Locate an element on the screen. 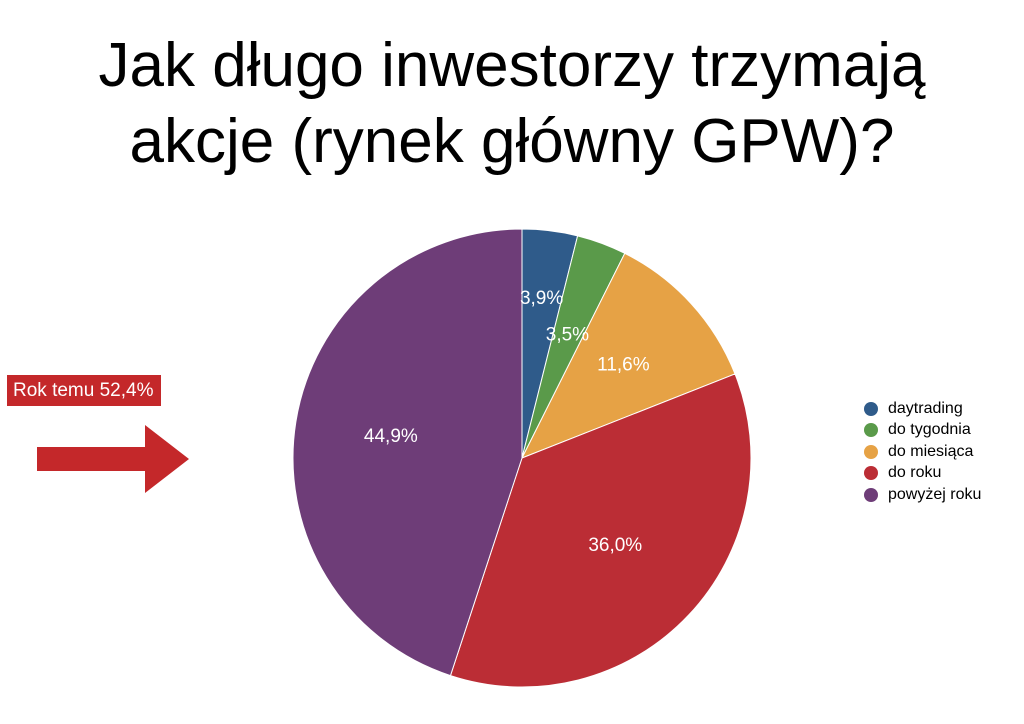  slice-label-do-tygodnia: 3,5% is located at coordinates (567, 335).